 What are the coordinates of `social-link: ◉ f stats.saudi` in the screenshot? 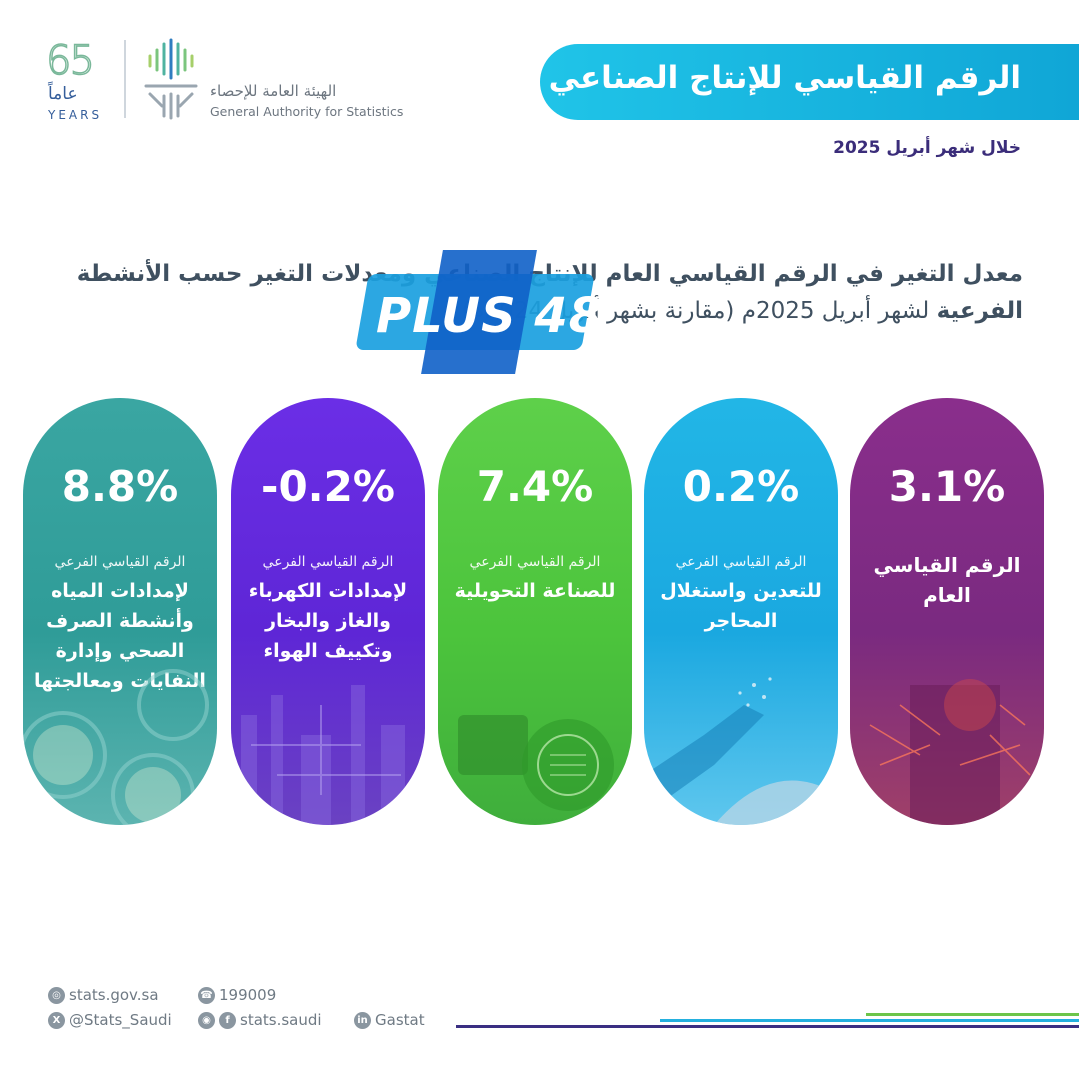 It's located at (260, 1020).